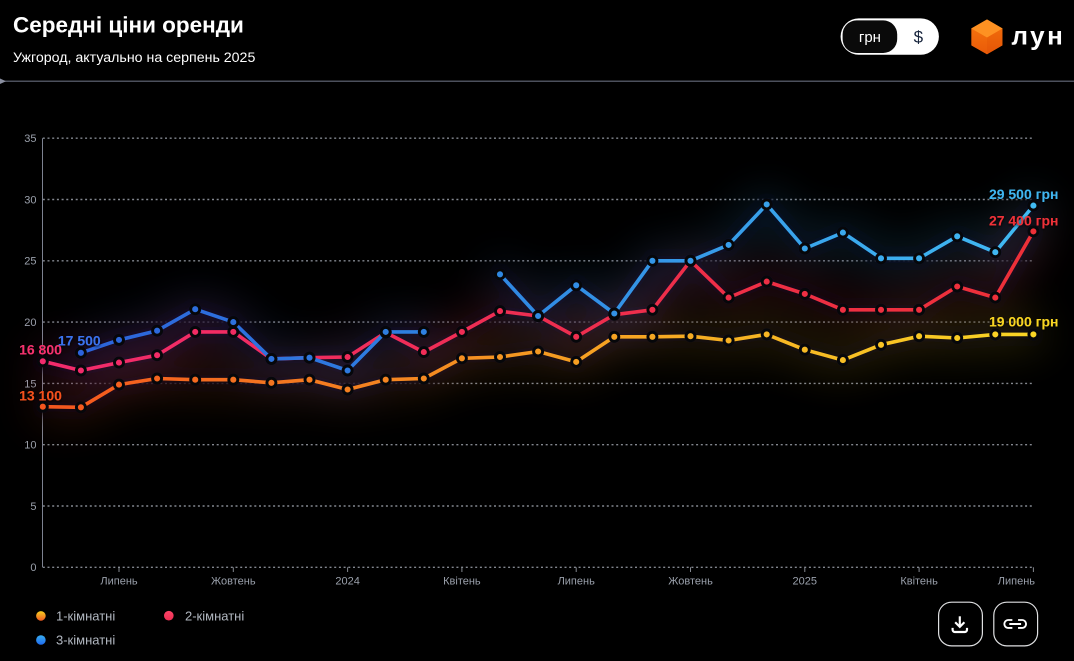 The image size is (1074, 661). I want to click on svg-text: 2025, so click(805, 582).